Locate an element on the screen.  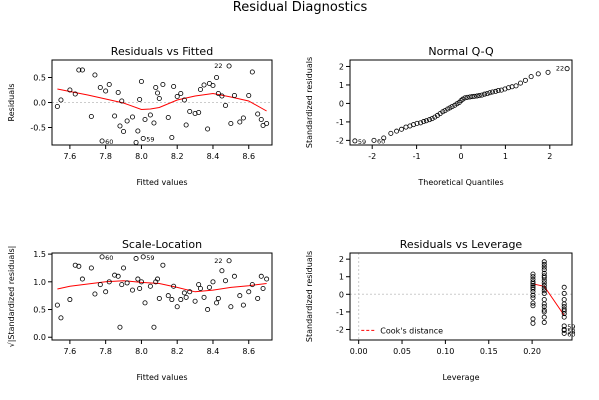
y-axis-label: Standardized residuals is located at coordinates (309, 102).